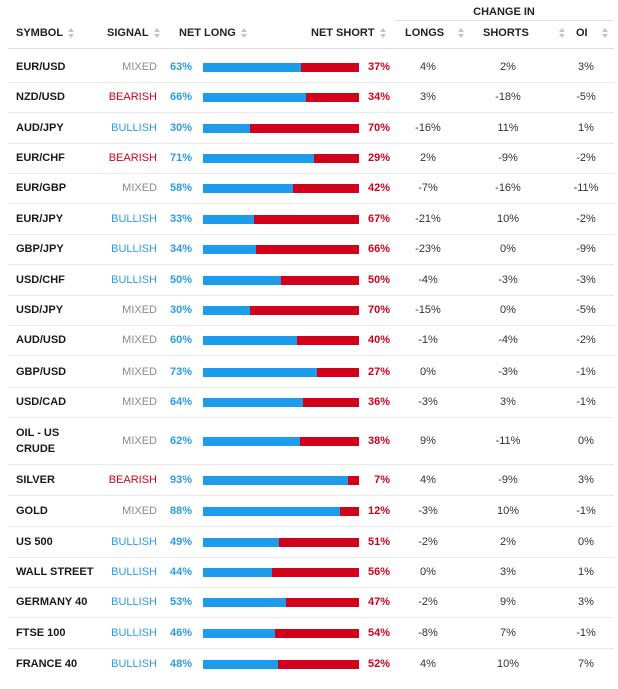  Describe the element at coordinates (309, 219) in the screenshot. I see `table-row: EUR/JPY BULLISH 33% 67% -21% 10% -2%` at that location.